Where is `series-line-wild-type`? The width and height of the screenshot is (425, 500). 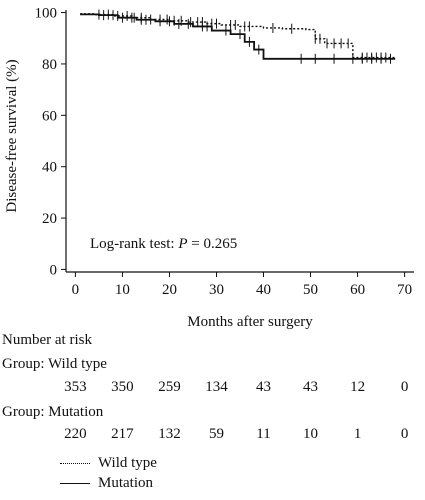 series-line-wild-type is located at coordinates (238, 36).